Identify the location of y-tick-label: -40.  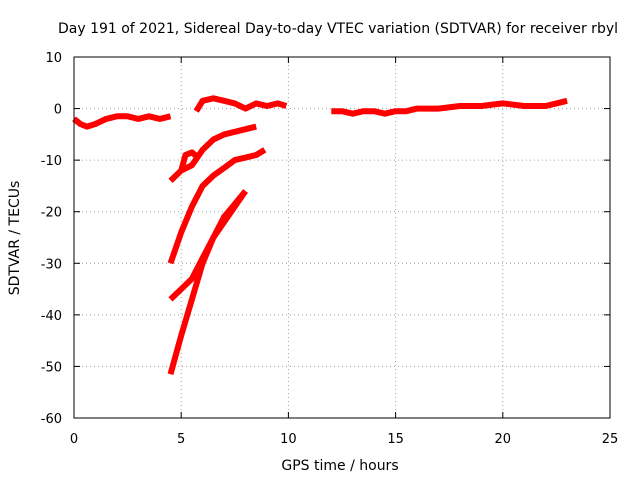
(51, 316).